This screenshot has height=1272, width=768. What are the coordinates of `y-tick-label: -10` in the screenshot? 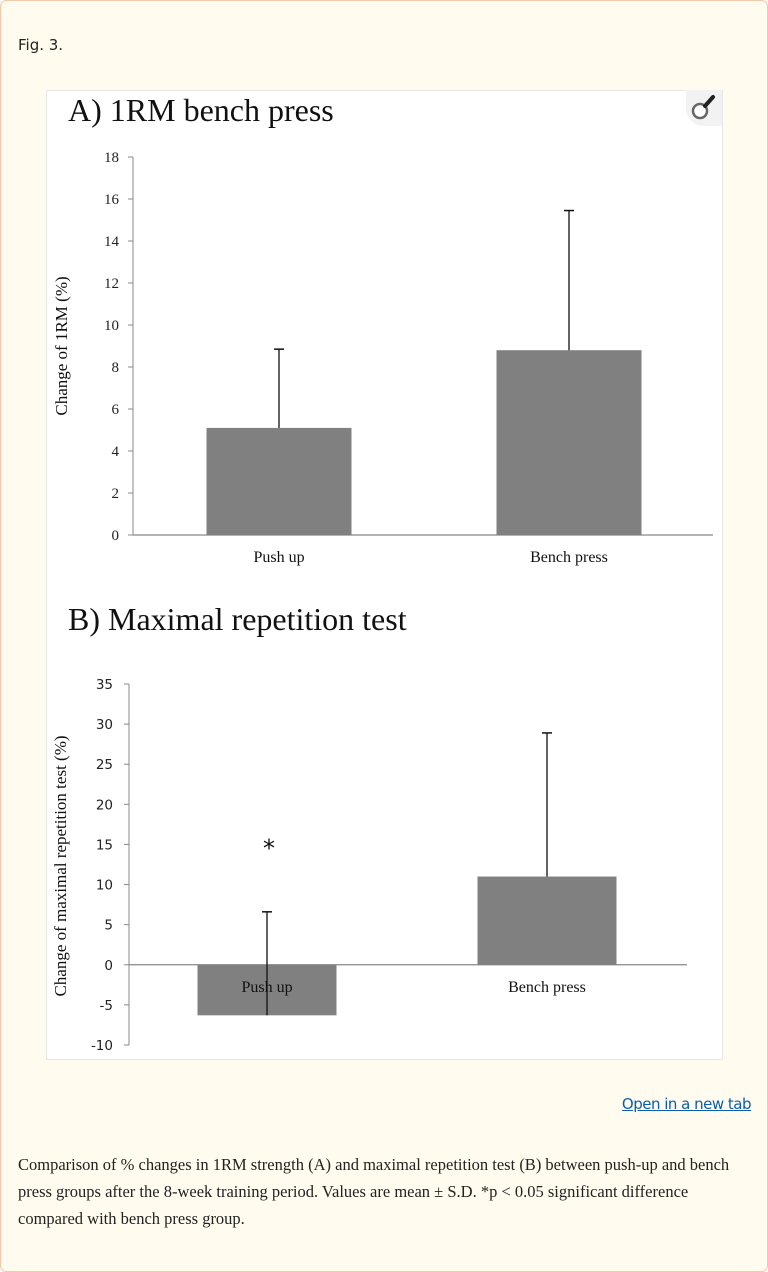 It's located at (102, 1046).